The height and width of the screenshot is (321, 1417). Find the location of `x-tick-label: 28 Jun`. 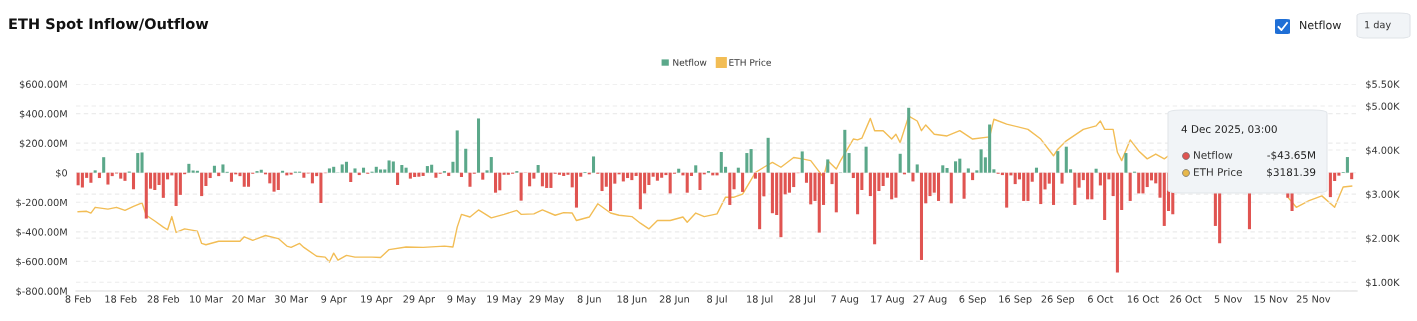

x-tick-label: 28 Jun is located at coordinates (674, 300).